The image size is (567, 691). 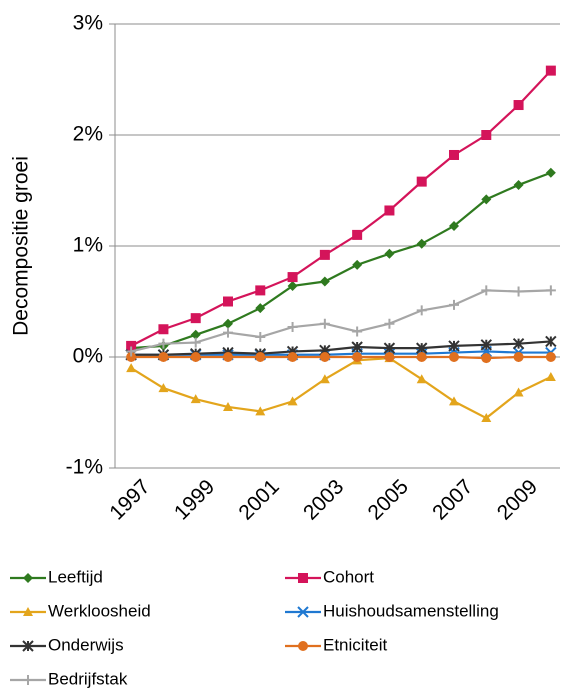 What do you see at coordinates (258, 499) in the screenshot?
I see `x-tick-label: 2001` at bounding box center [258, 499].